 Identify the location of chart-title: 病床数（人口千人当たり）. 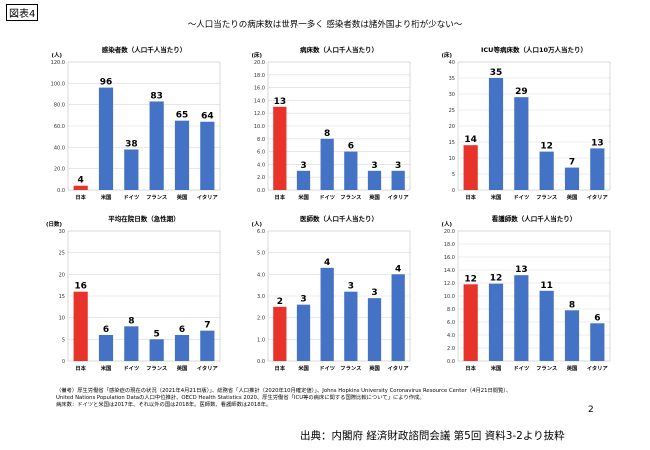
(339, 49).